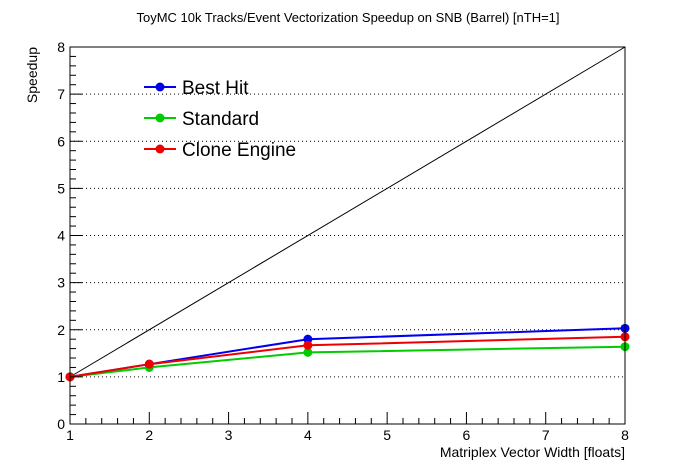 The height and width of the screenshot is (472, 696). What do you see at coordinates (61, 47) in the screenshot?
I see `y-tick-label: 8` at bounding box center [61, 47].